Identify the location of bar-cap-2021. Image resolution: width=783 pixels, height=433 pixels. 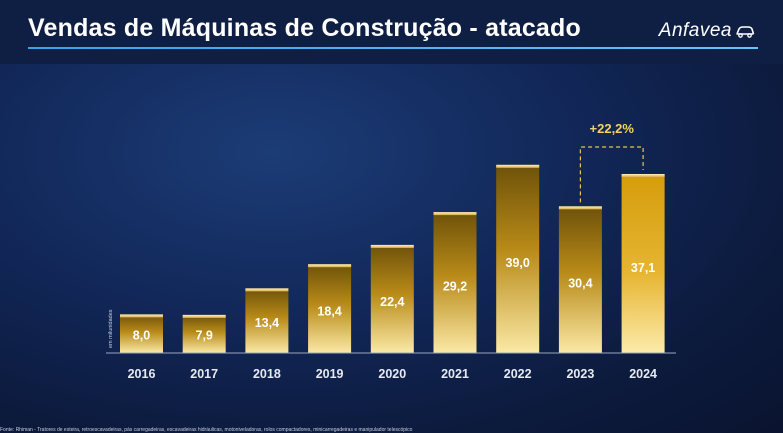
(455, 214).